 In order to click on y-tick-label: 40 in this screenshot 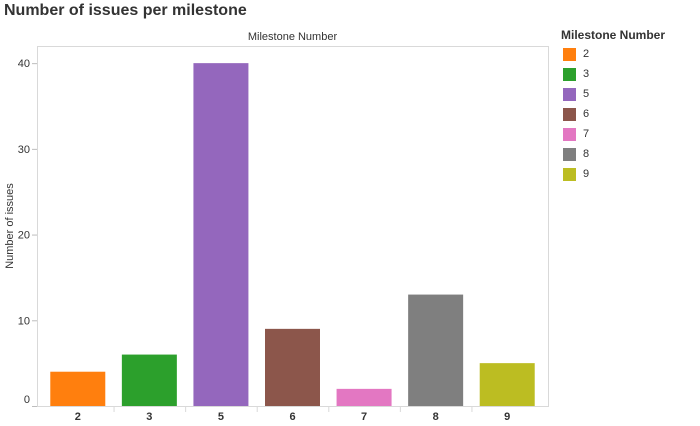, I will do `click(24, 64)`.